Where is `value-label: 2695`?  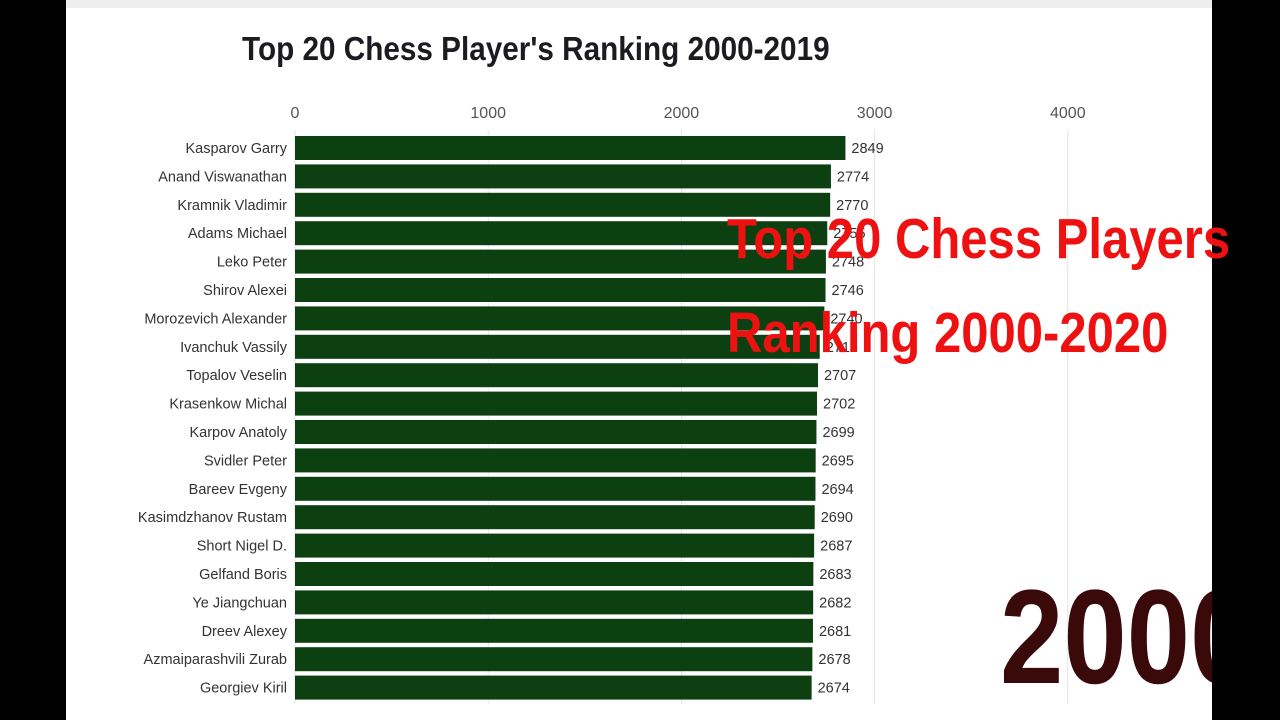
value-label: 2695 is located at coordinates (838, 461).